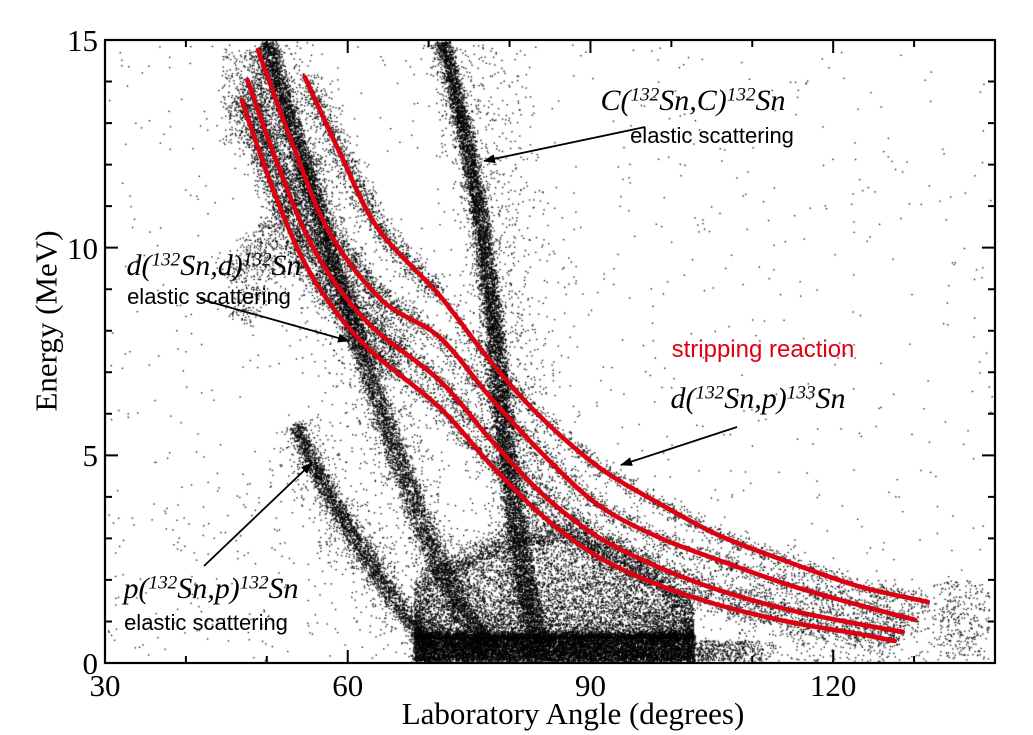 Image resolution: width=1033 pixels, height=735 pixels. I want to click on d-stripping-arrow, so click(679, 446).